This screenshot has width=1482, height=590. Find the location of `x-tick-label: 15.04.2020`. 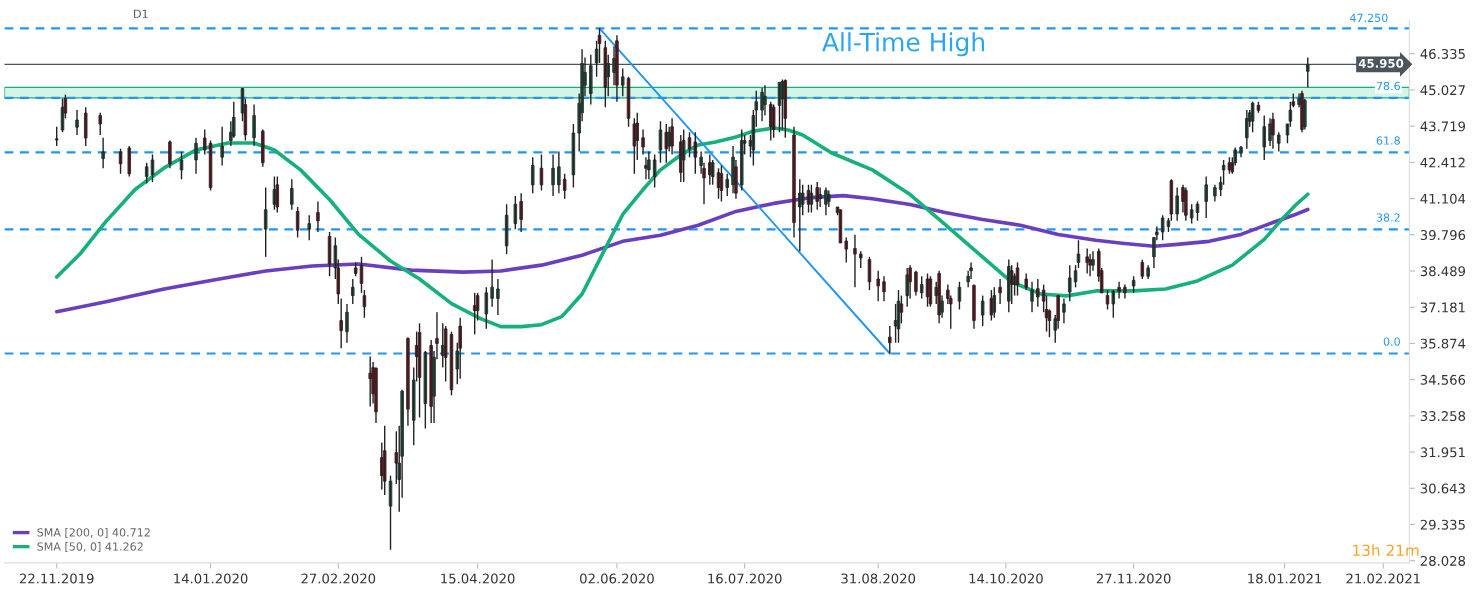

x-tick-label: 15.04.2020 is located at coordinates (478, 578).